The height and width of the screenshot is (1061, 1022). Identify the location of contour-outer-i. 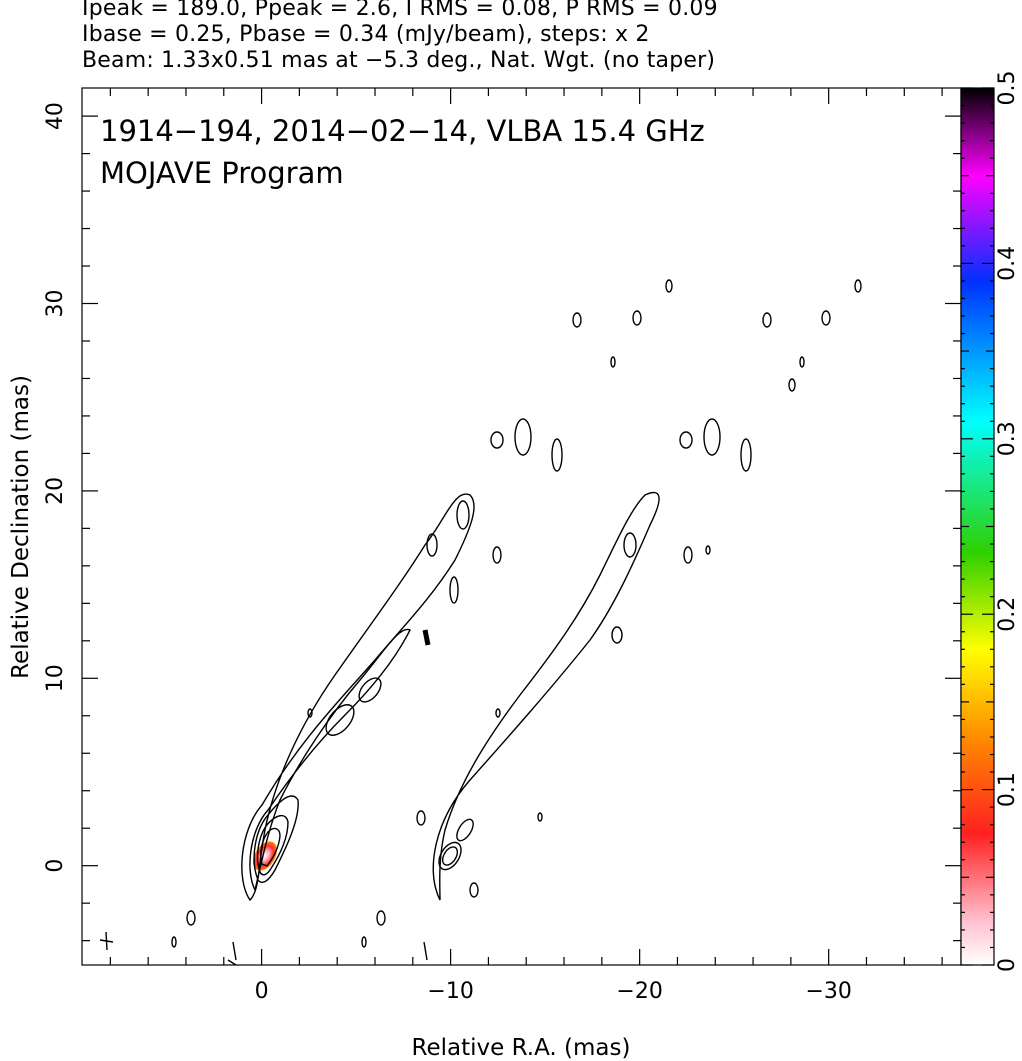
(358, 697).